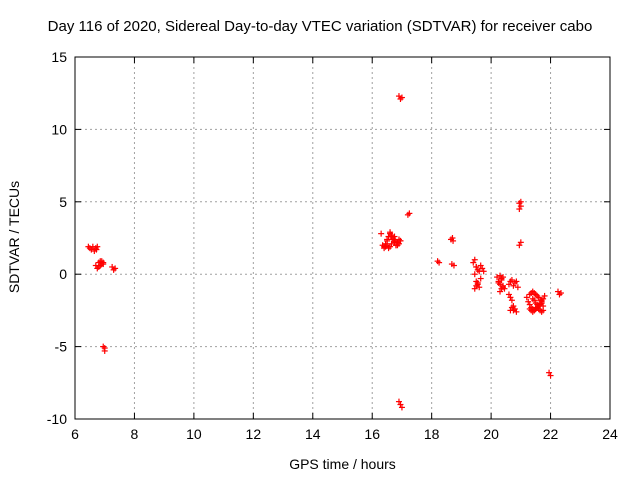  Describe the element at coordinates (491, 434) in the screenshot. I see `x-tick-label: 20` at that location.